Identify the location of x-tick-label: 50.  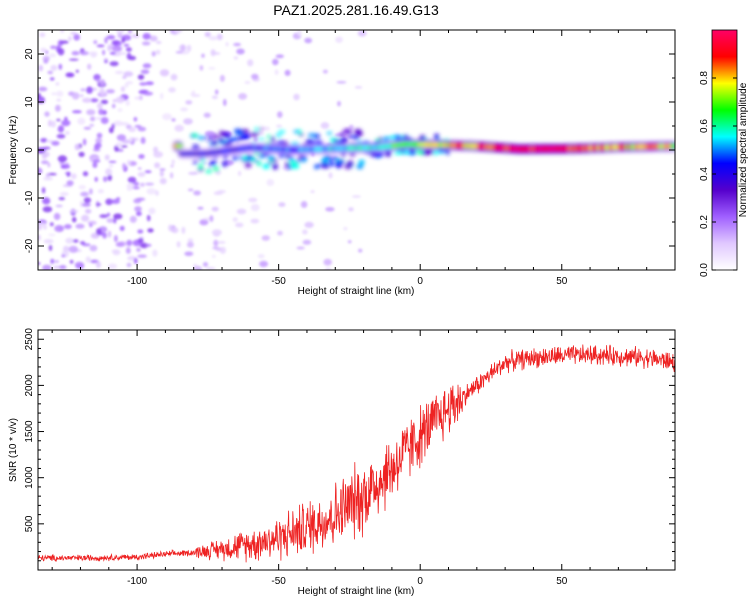
(562, 581).